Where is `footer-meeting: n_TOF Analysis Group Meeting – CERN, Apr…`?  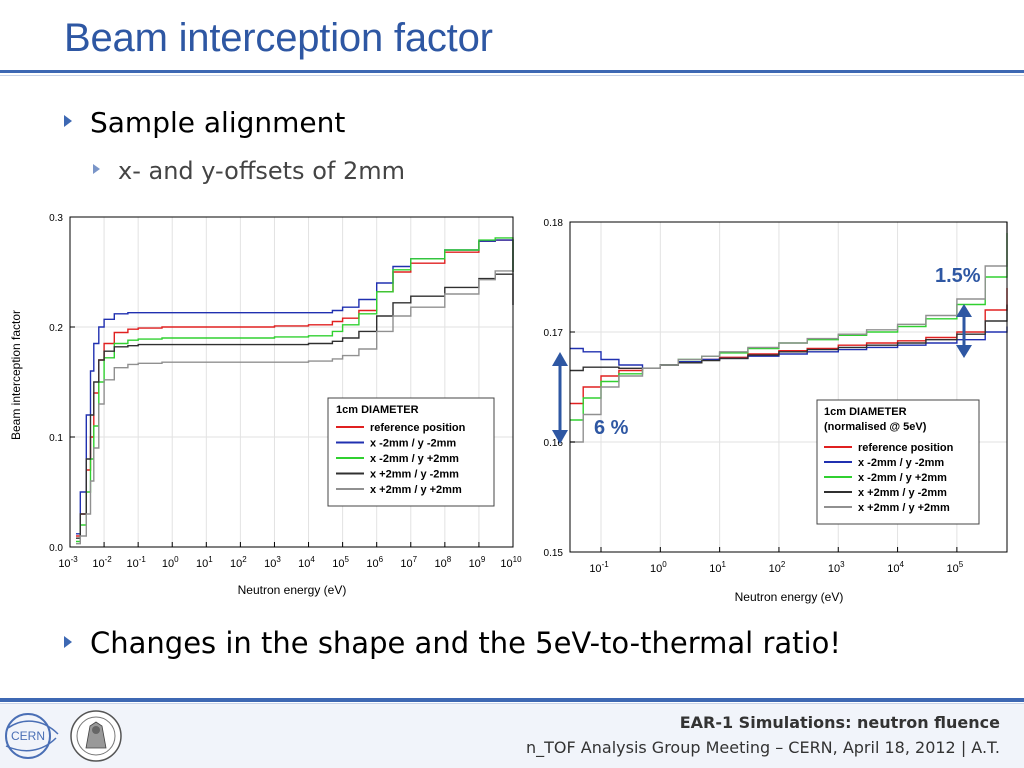 footer-meeting: n_TOF Analysis Group Meeting – CERN, Apr… is located at coordinates (763, 747).